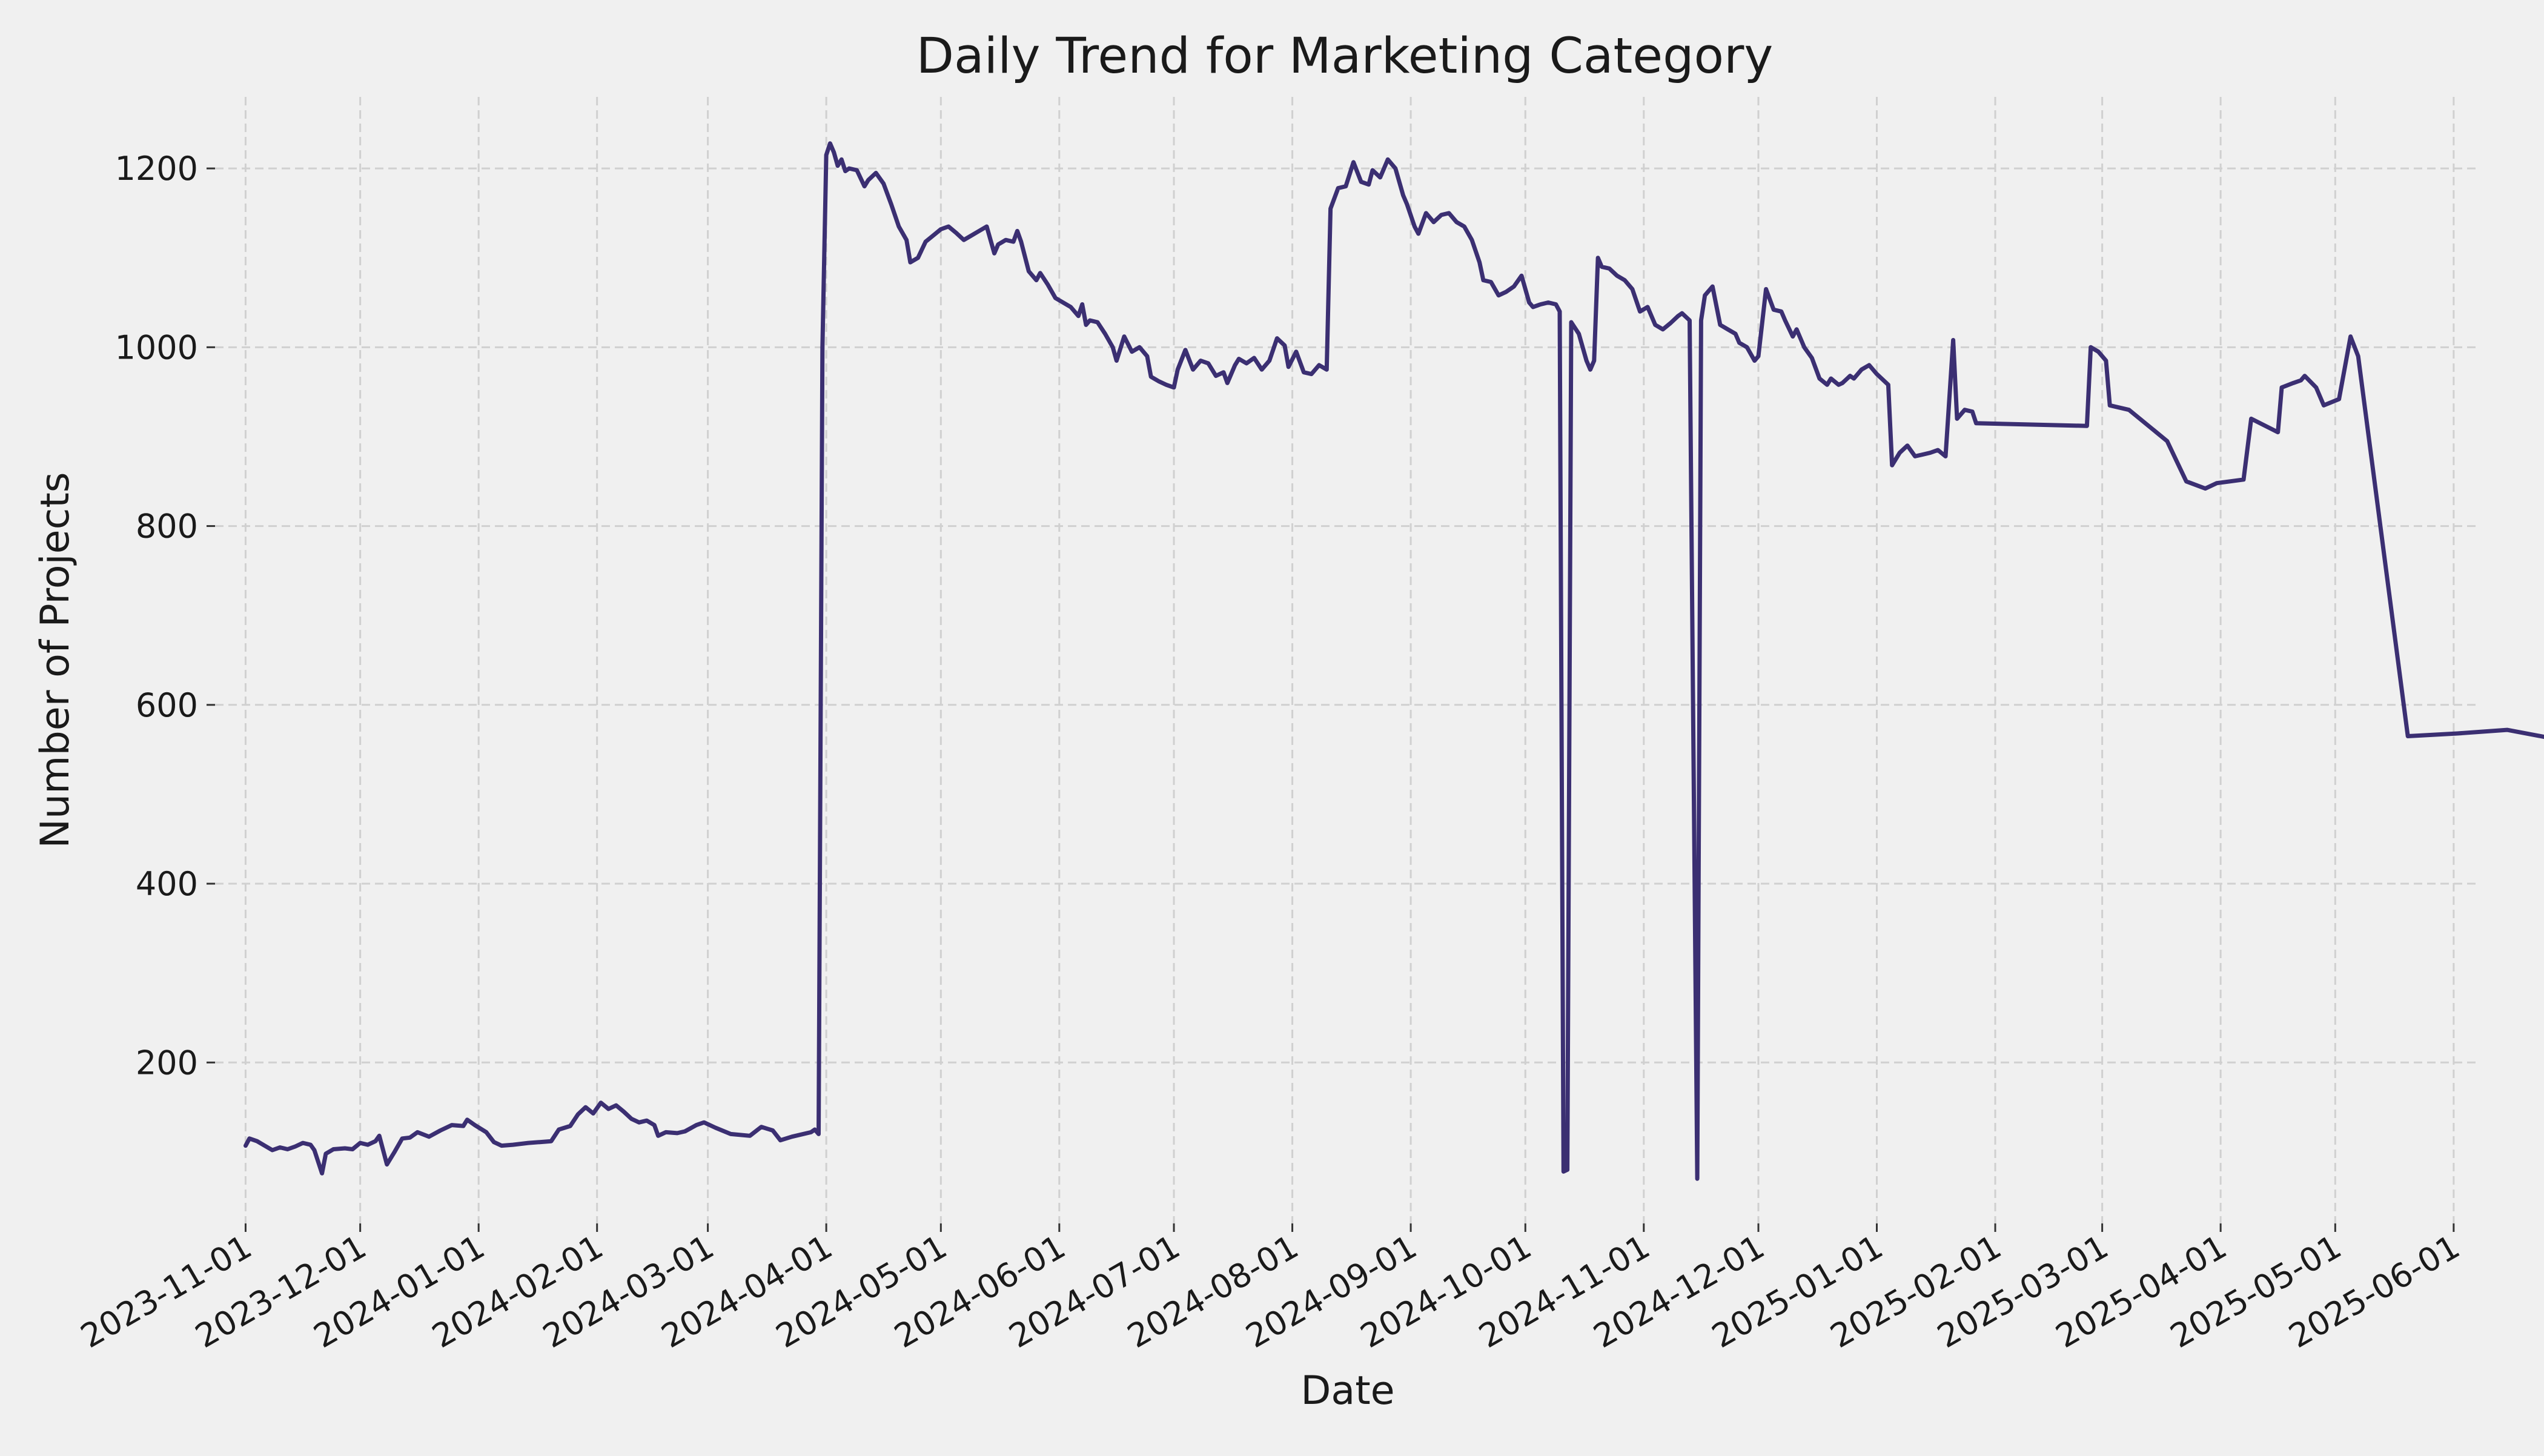 The width and height of the screenshot is (2544, 1456). I want to click on x-axis-label: Date, so click(1347, 1391).